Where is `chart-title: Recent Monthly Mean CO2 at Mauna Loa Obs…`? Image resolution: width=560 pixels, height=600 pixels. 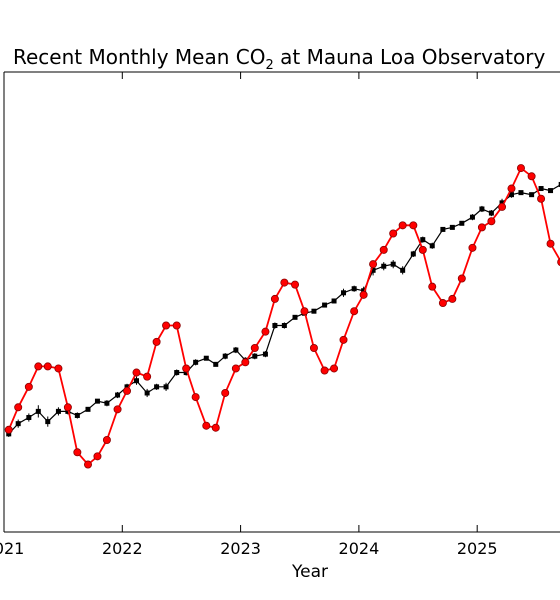
chart-title: Recent Monthly Mean CO2 at Mauna Loa Obs… is located at coordinates (279, 59).